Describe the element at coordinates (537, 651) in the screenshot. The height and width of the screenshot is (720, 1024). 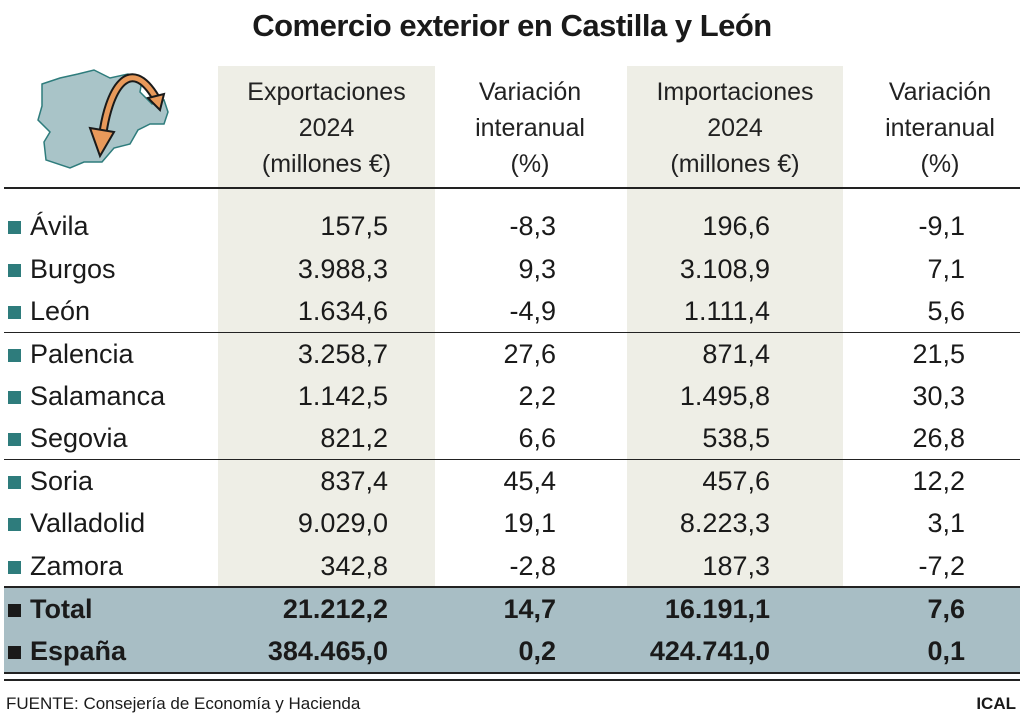
I see `cell-value: 0,2` at that location.